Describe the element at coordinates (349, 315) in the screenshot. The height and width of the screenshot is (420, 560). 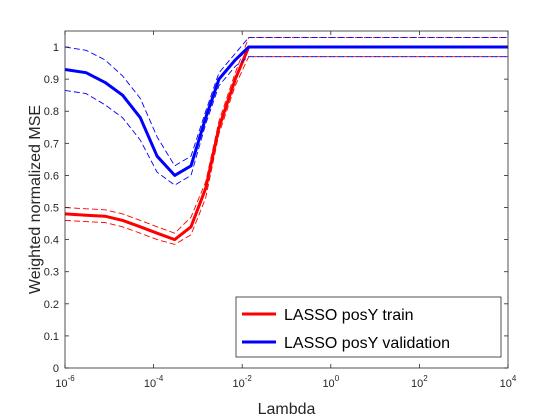
I see `legend-label-train: LASSO posY train` at that location.